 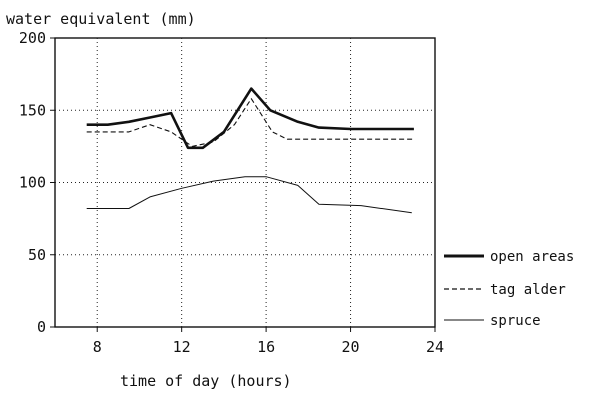 I want to click on y-tick-label: 200, so click(x=32, y=38).